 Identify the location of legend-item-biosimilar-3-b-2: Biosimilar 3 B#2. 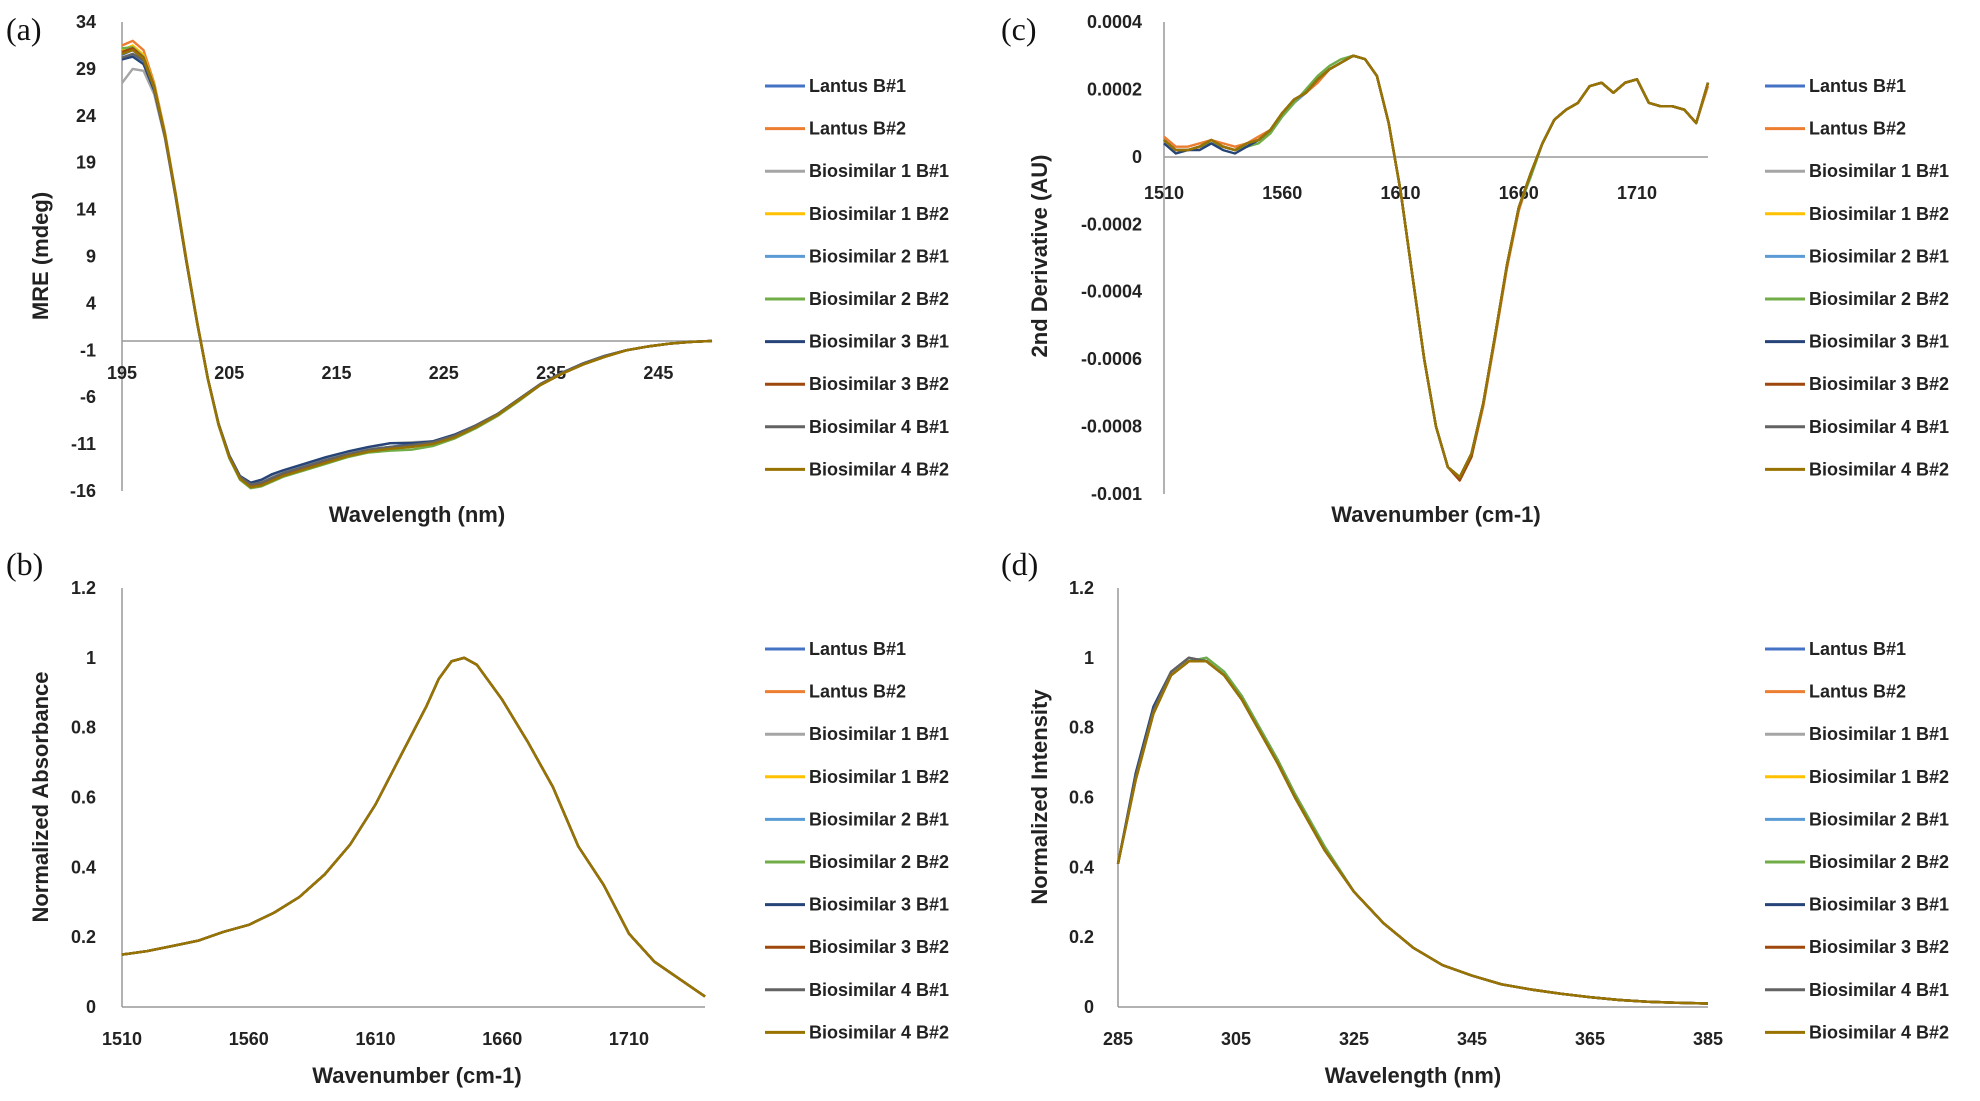
(857, 947).